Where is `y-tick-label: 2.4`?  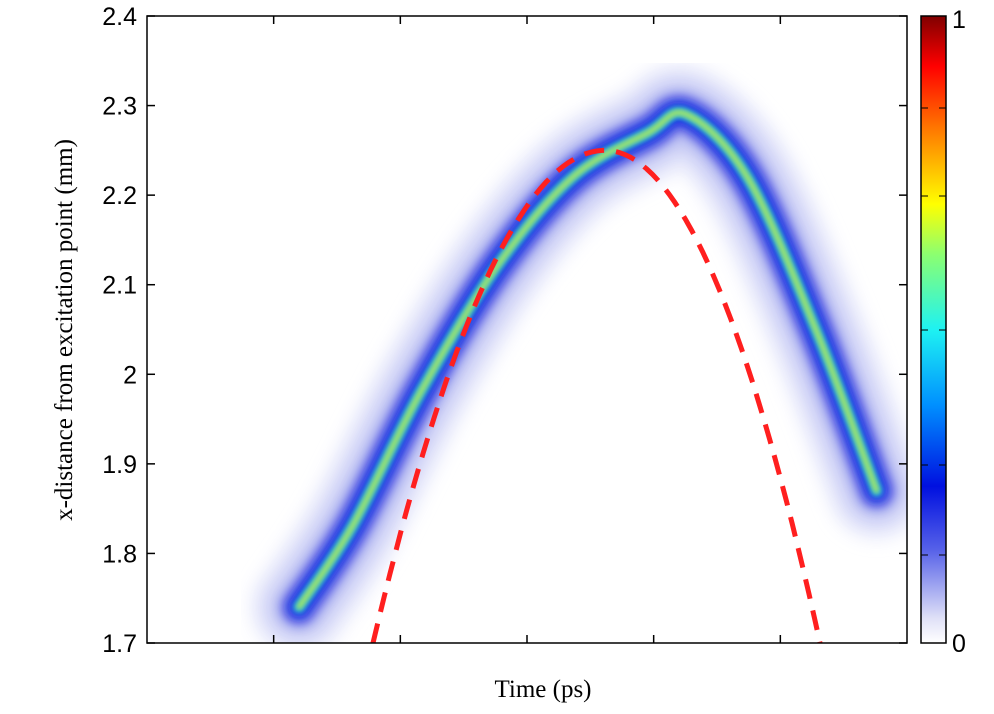 y-tick-label: 2.4 is located at coordinates (119, 17).